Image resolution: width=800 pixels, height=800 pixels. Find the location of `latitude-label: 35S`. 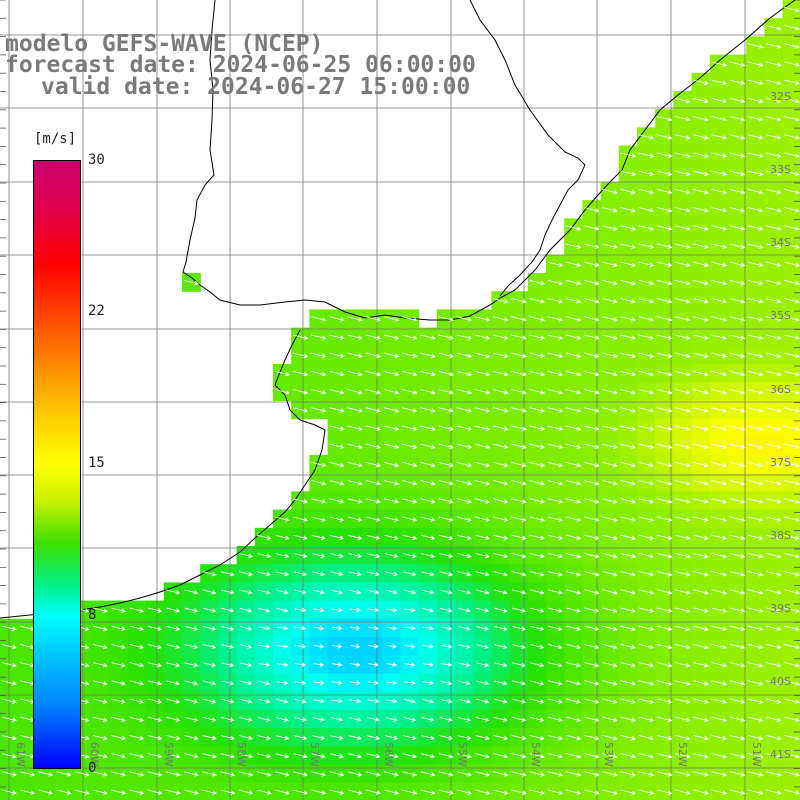

latitude-label: 35S is located at coordinates (780, 315).